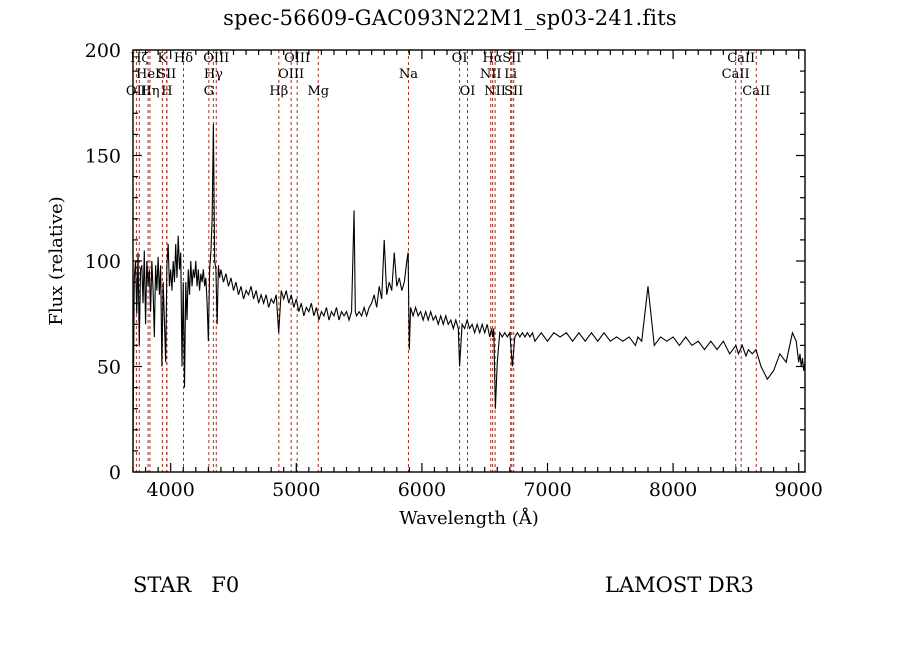 The height and width of the screenshot is (649, 900). I want to click on y-tick-label: 200, so click(103, 51).